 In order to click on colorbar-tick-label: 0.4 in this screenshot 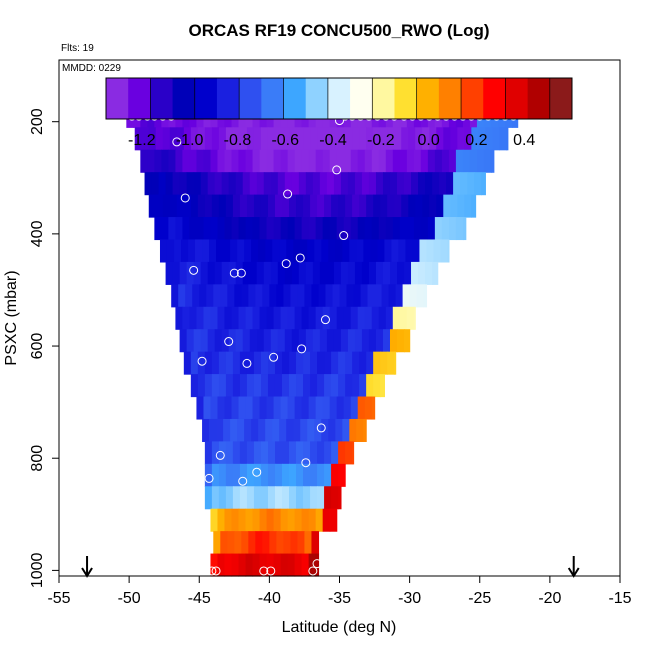, I will do `click(524, 140)`.